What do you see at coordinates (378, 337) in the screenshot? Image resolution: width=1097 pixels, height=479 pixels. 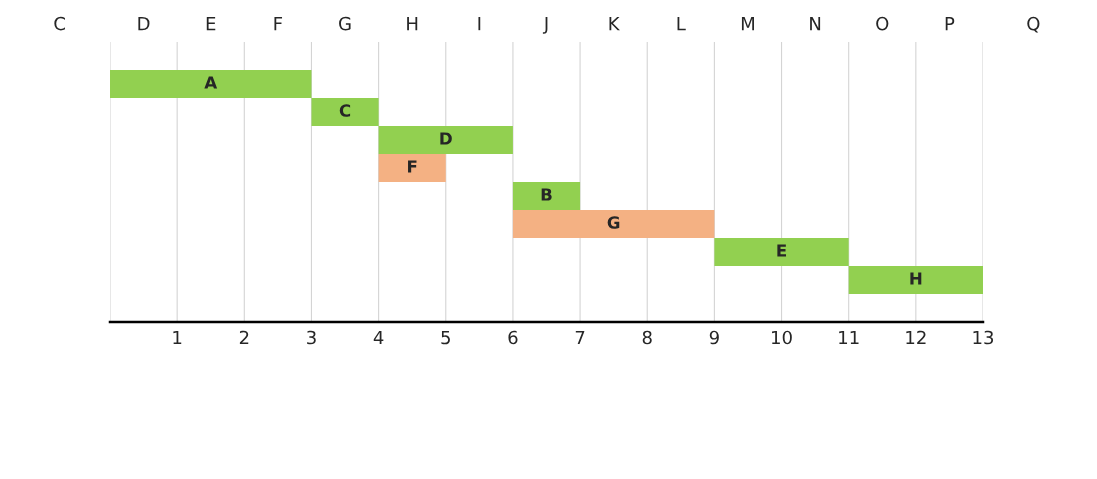 I see `x-tick-label: 4` at bounding box center [378, 337].